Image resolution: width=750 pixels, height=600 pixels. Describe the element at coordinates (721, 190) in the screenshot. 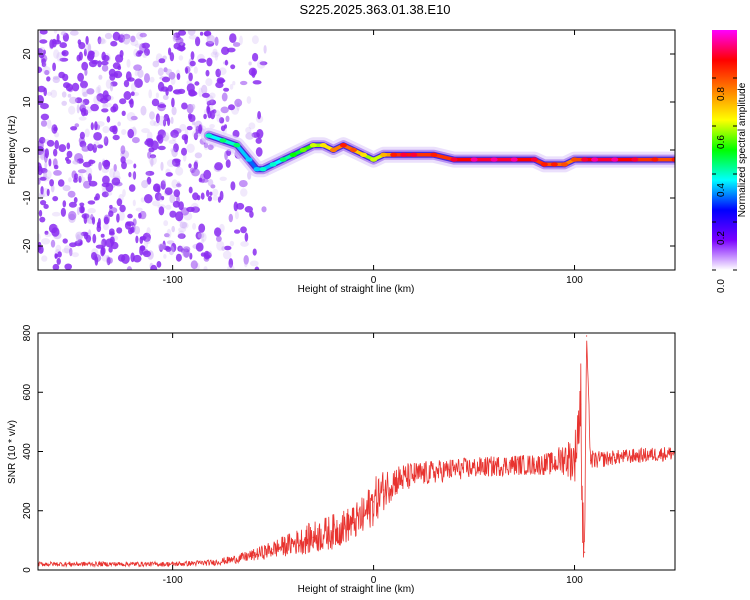

I see `colorbar-tick-label: 0.4` at that location.